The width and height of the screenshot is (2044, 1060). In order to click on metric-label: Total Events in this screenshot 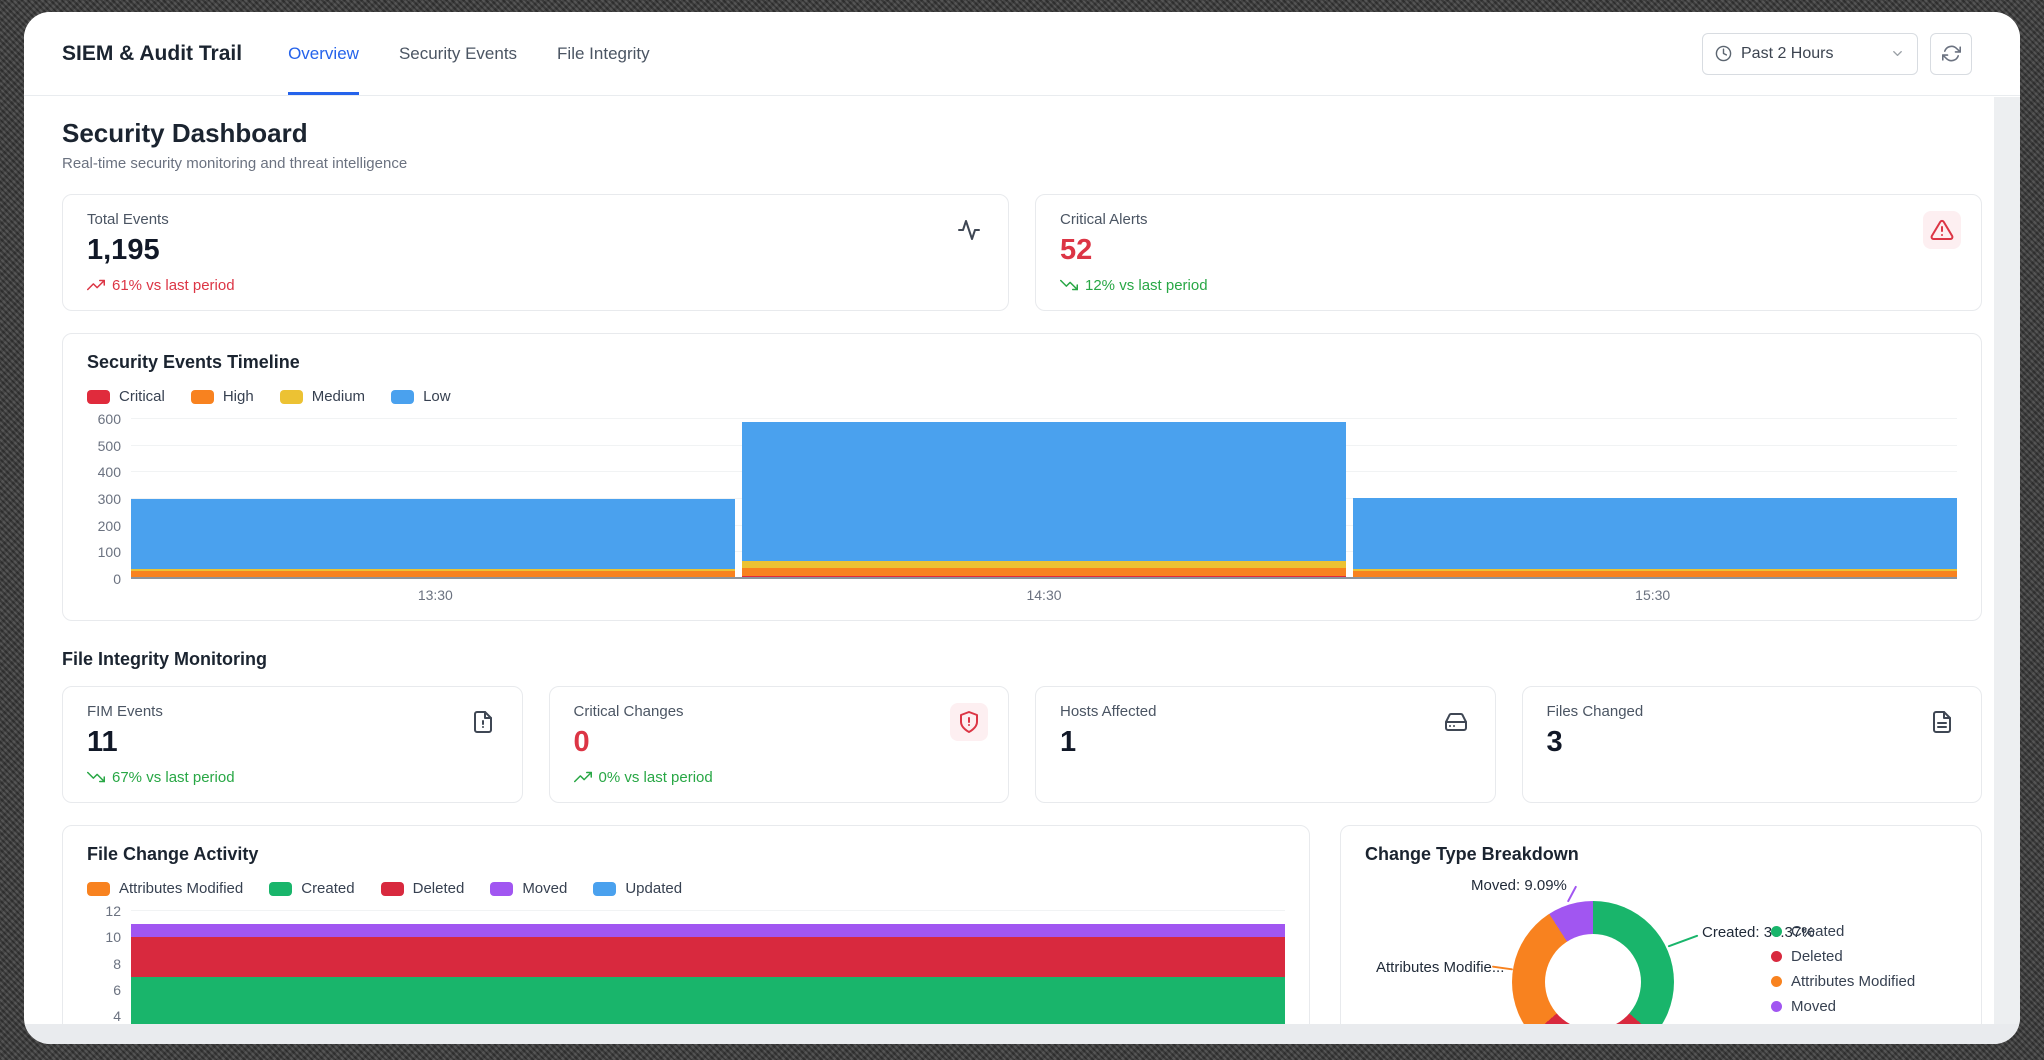, I will do `click(128, 219)`.